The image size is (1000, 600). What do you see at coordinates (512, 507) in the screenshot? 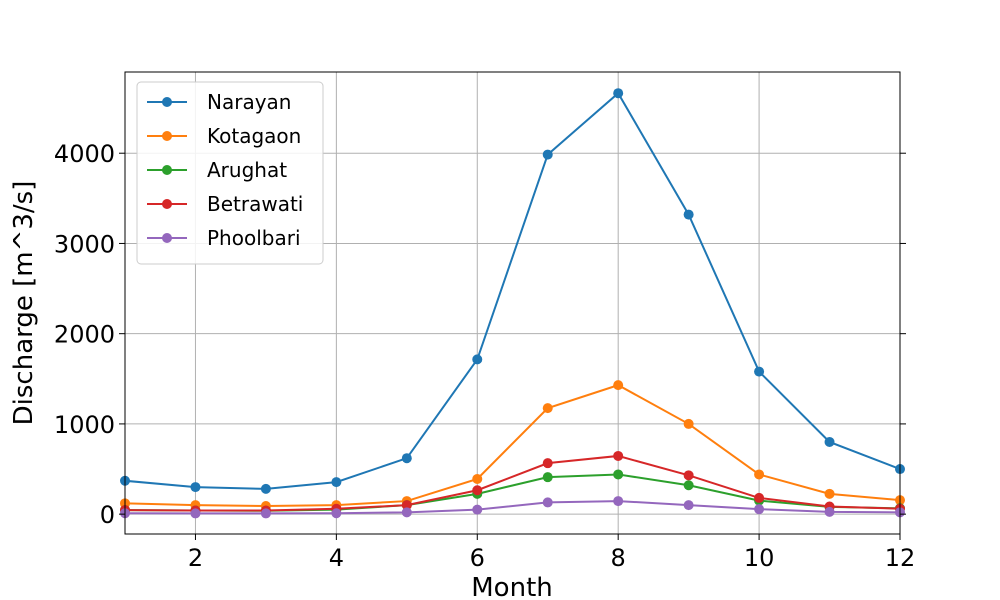
I see `series-phoolbari` at bounding box center [512, 507].